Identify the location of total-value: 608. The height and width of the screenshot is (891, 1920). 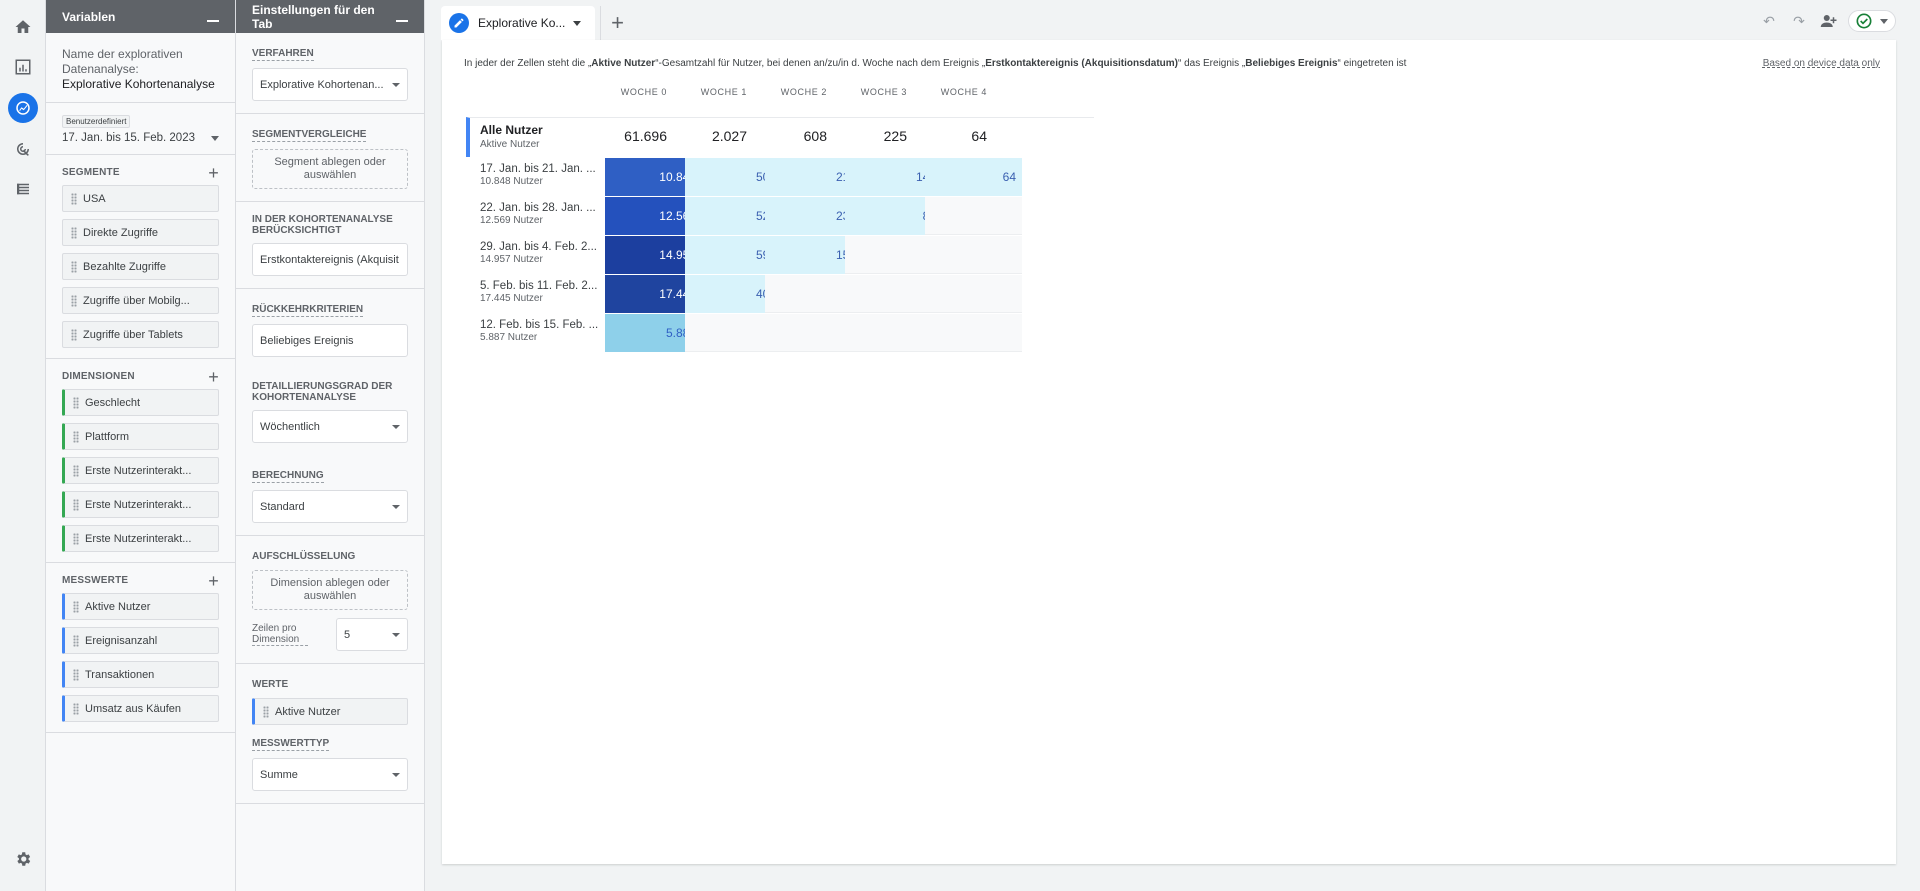
(815, 136).